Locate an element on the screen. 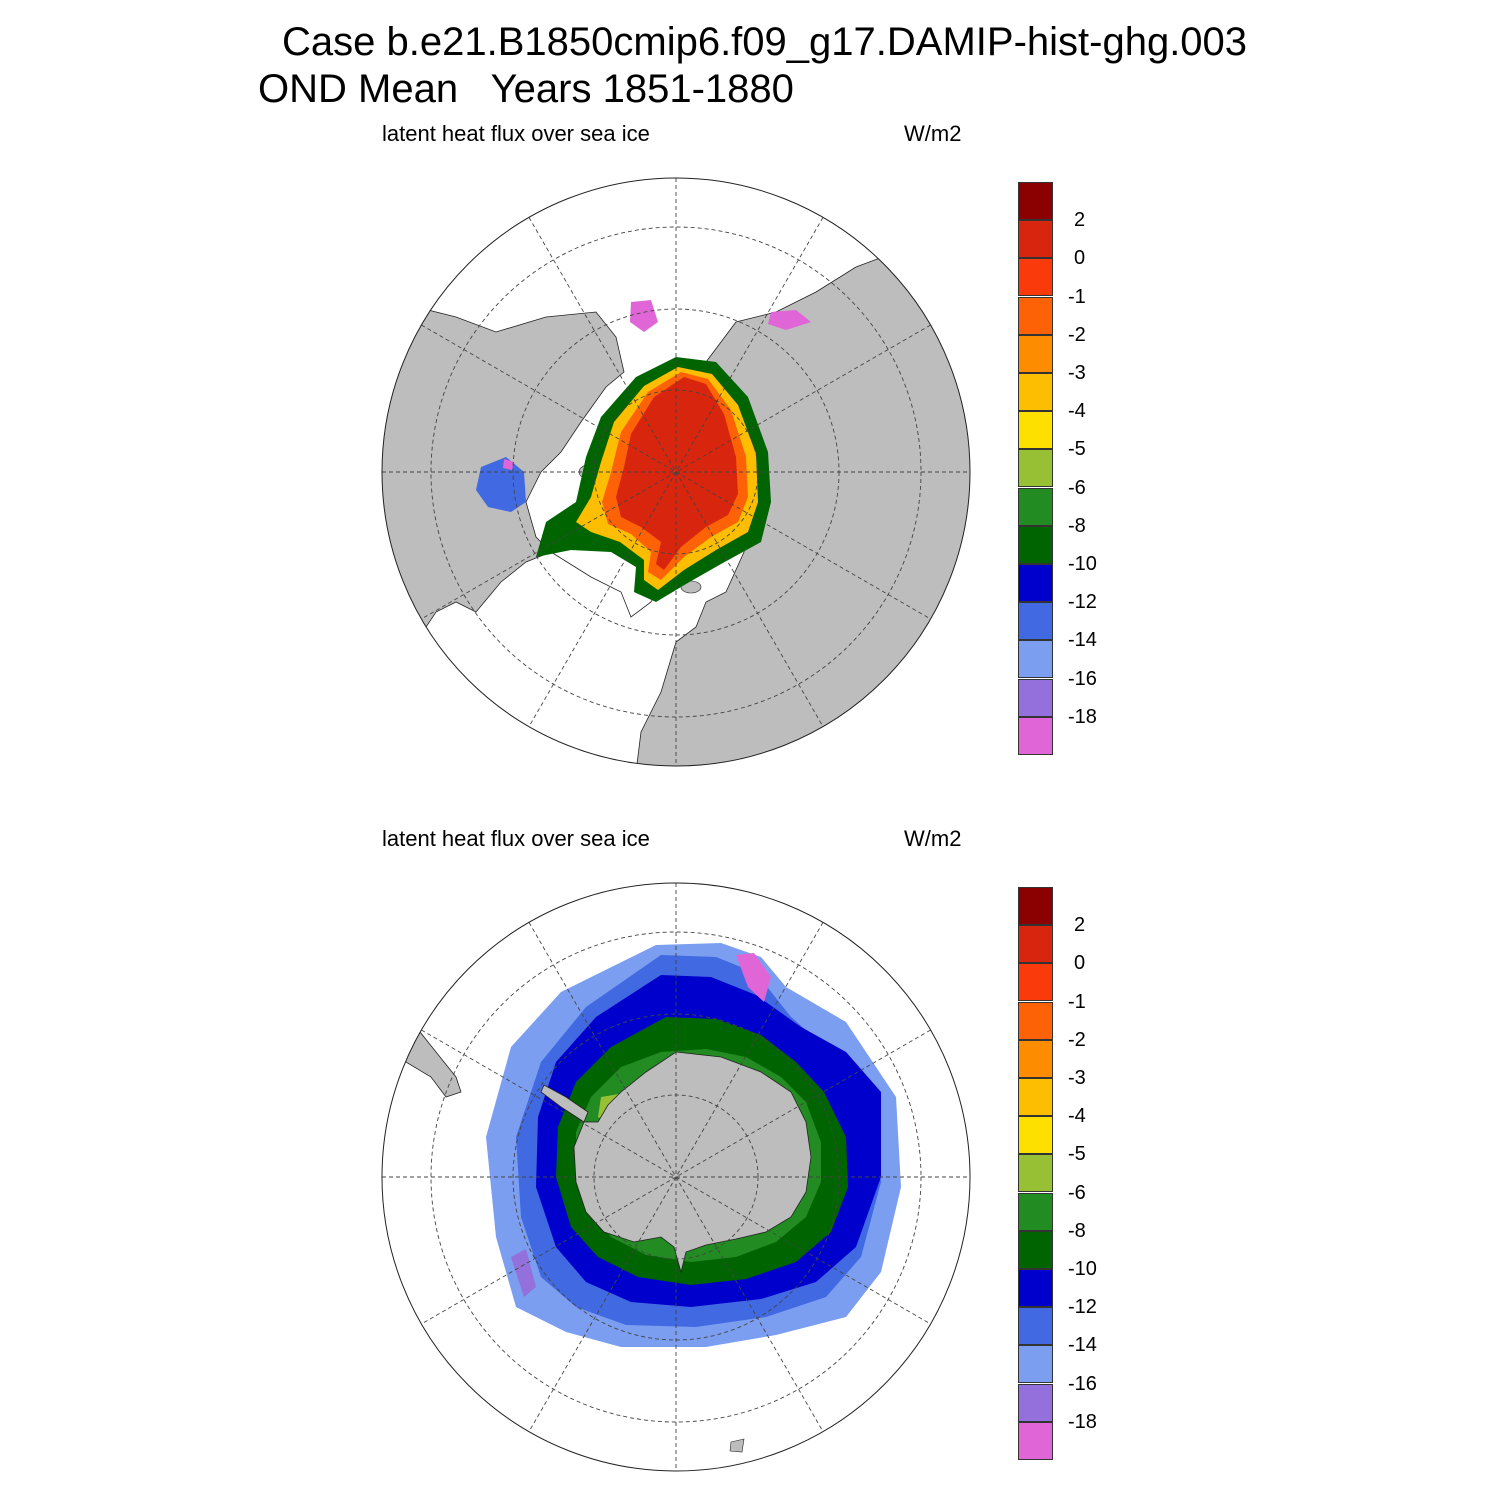 This screenshot has height=1500, width=1500. south-flux-purple-patch is located at coordinates (523, 1273).